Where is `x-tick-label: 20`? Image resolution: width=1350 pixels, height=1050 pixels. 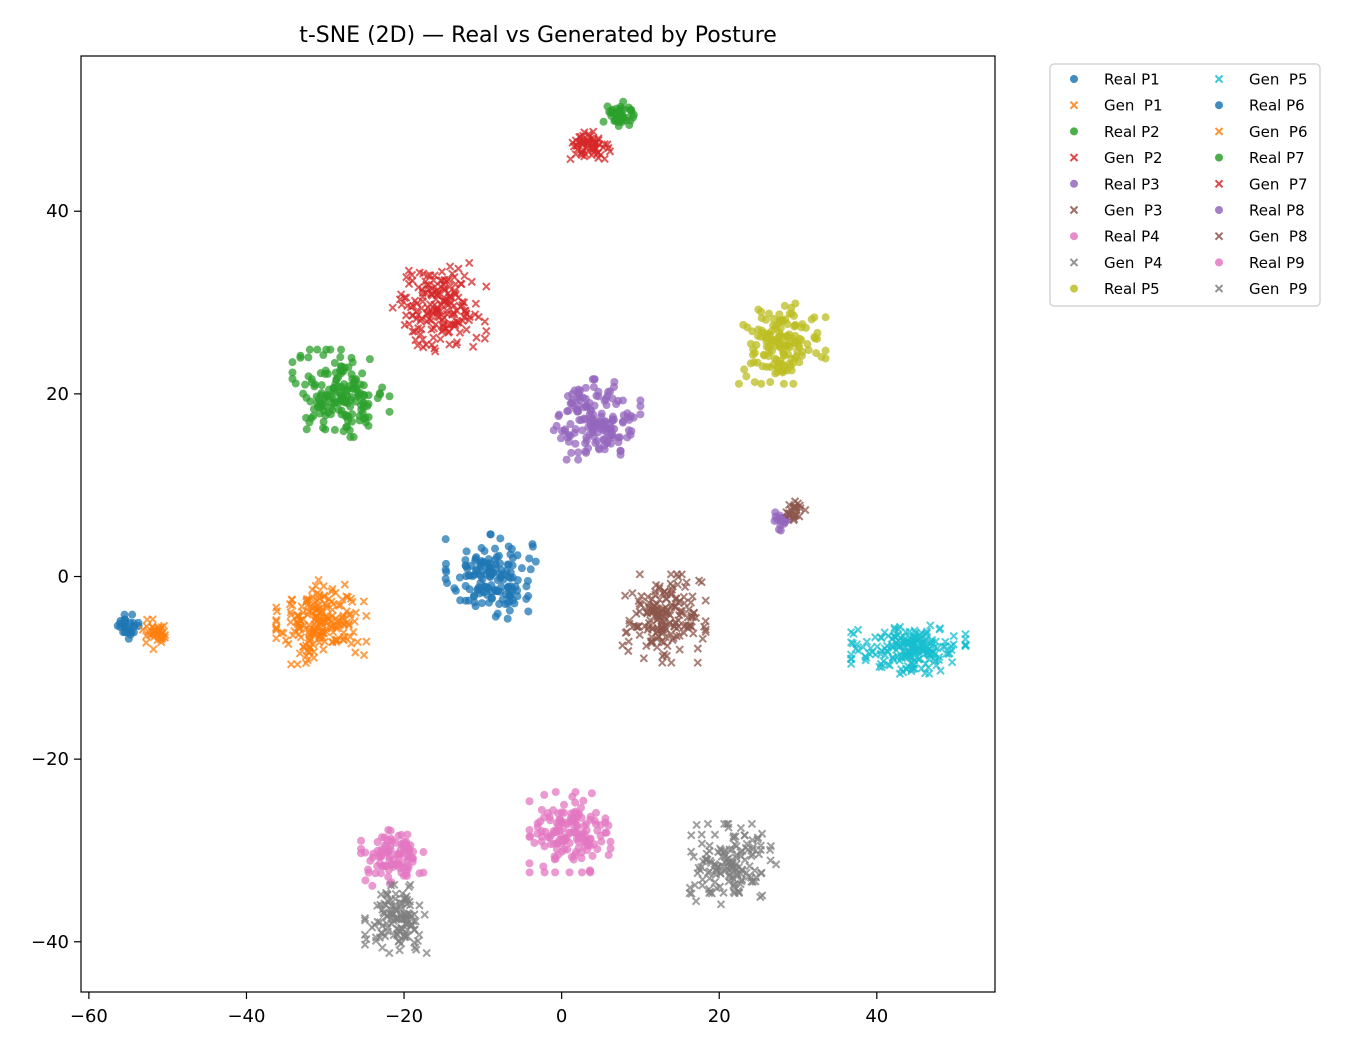 x-tick-label: 20 is located at coordinates (719, 1016).